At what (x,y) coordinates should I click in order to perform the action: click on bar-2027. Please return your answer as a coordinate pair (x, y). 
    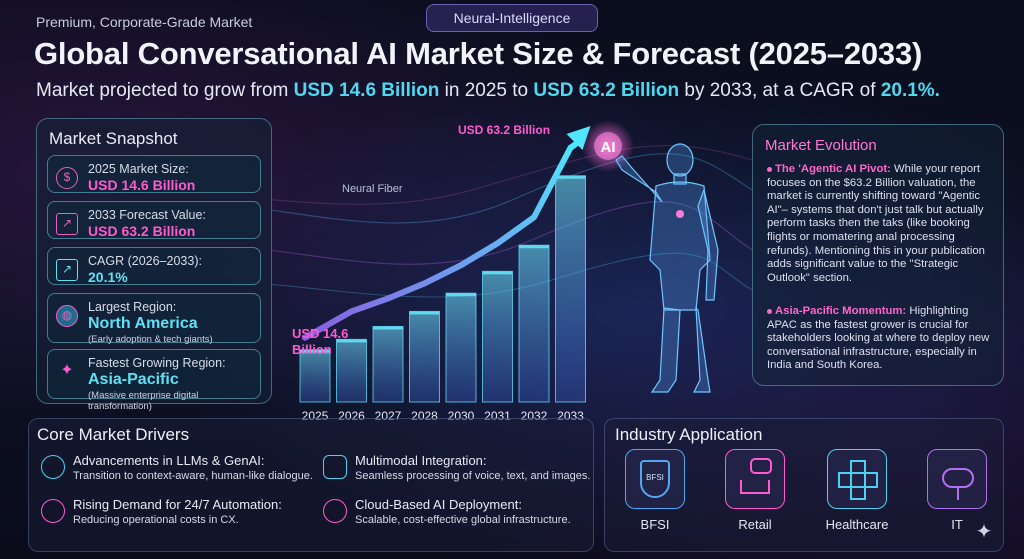
    Looking at the image, I should click on (388, 364).